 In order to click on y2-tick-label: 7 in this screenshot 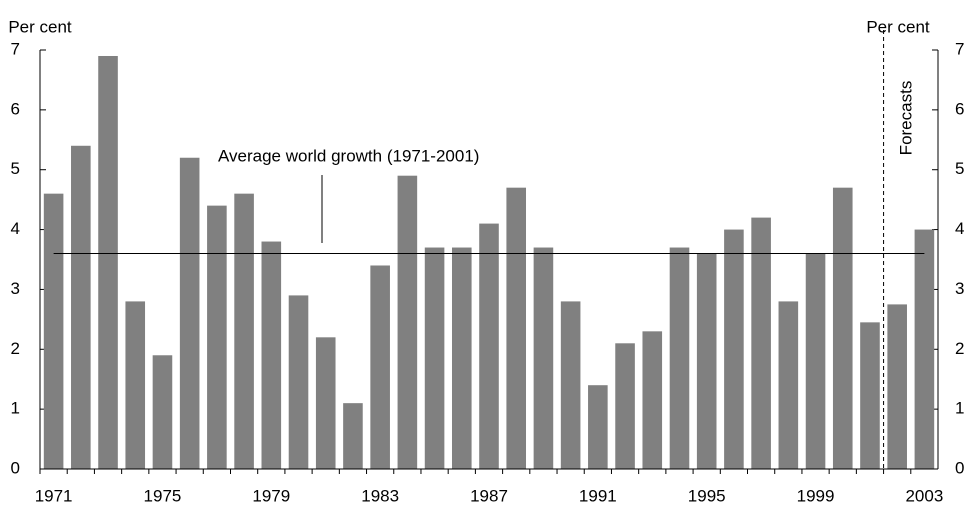, I will do `click(959, 48)`.